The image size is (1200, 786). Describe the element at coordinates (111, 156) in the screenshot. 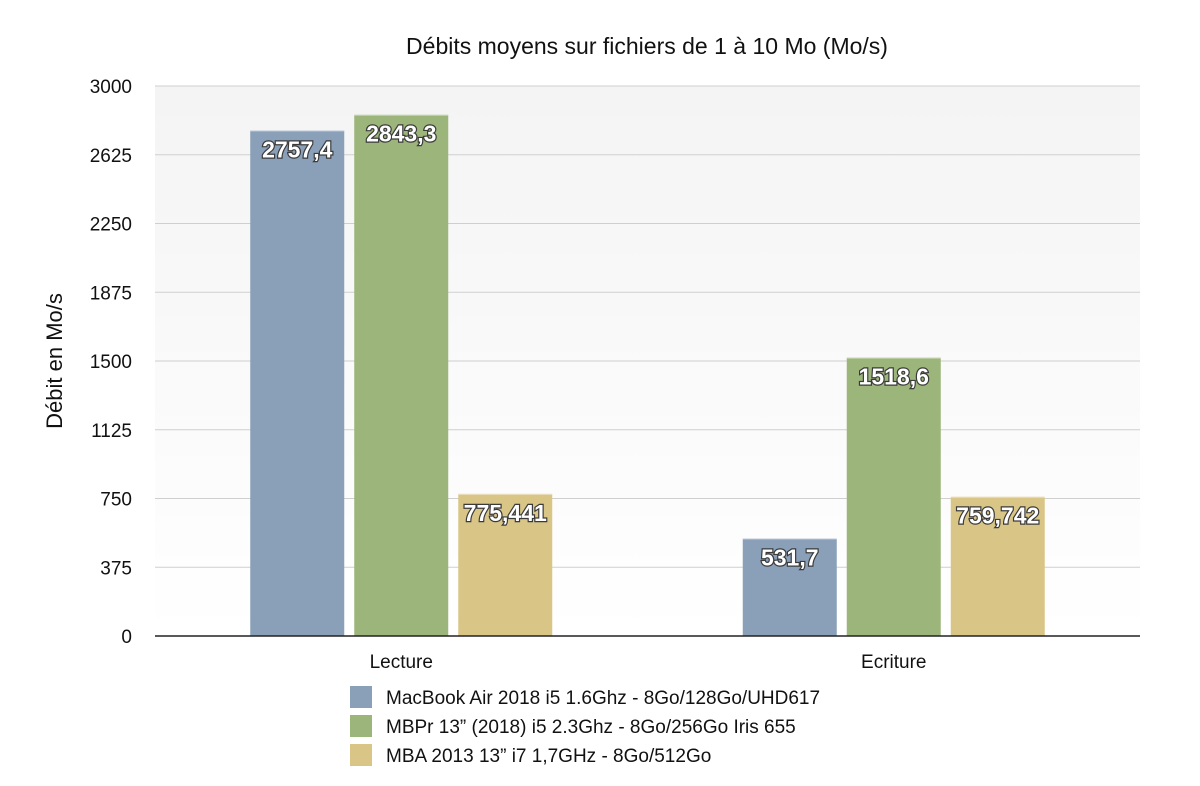

I see `y-tick-label: 2625` at that location.